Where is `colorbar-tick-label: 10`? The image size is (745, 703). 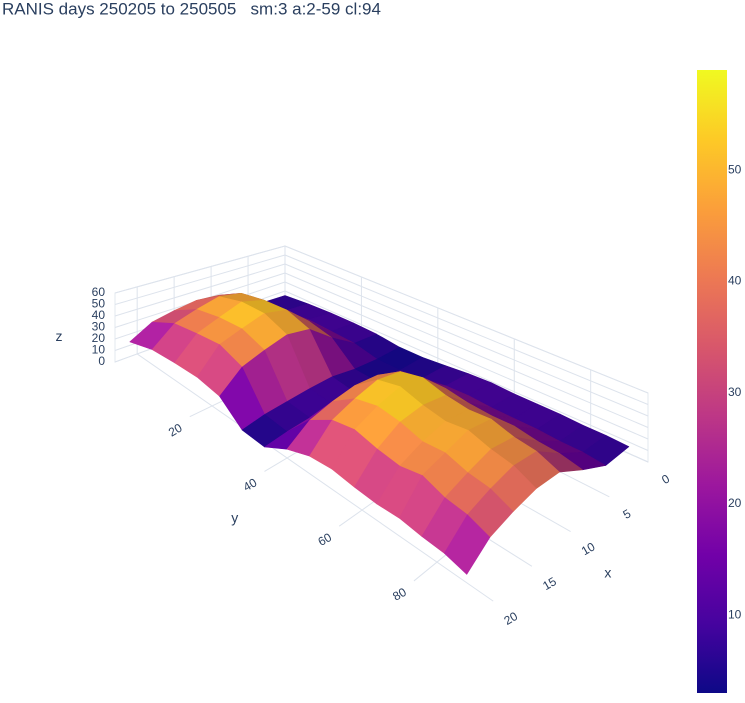 colorbar-tick-label: 10 is located at coordinates (735, 614).